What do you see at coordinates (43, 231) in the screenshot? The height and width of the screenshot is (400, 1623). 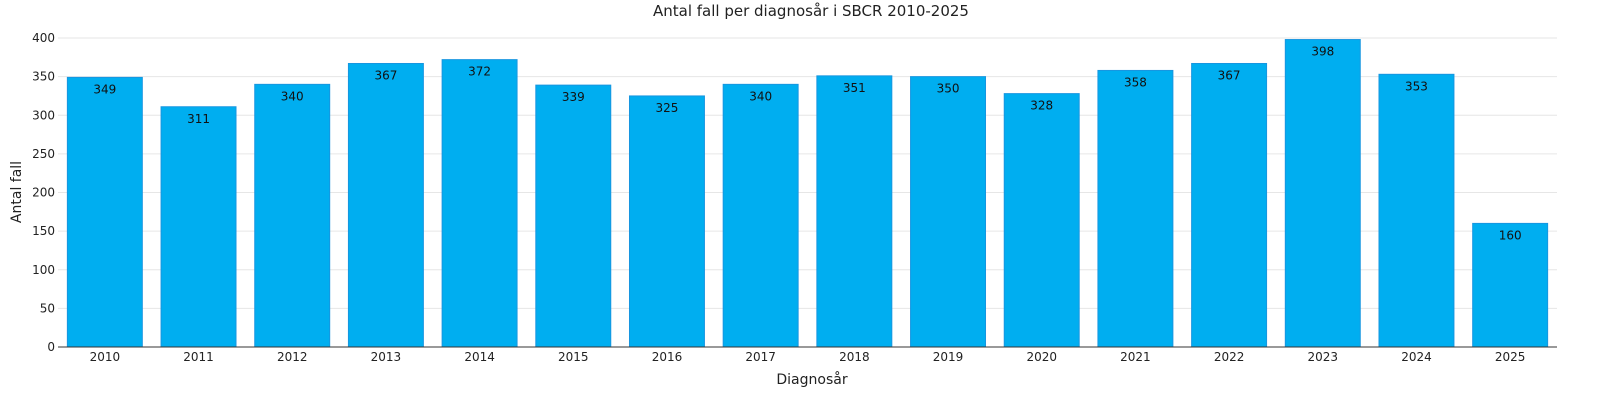 I see `y-tick-label: 150` at bounding box center [43, 231].